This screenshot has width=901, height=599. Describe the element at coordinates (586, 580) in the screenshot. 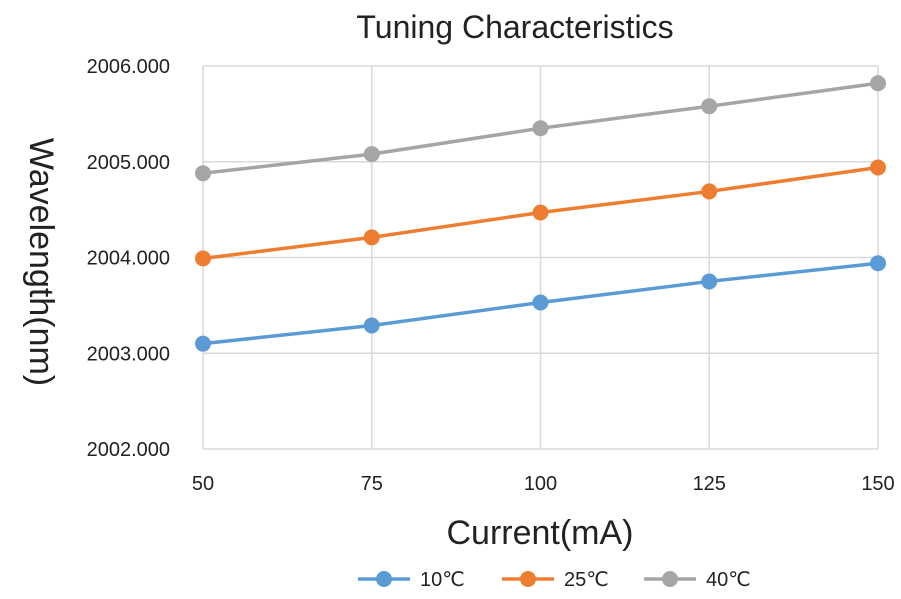

I see `legend-label: 25℃` at that location.